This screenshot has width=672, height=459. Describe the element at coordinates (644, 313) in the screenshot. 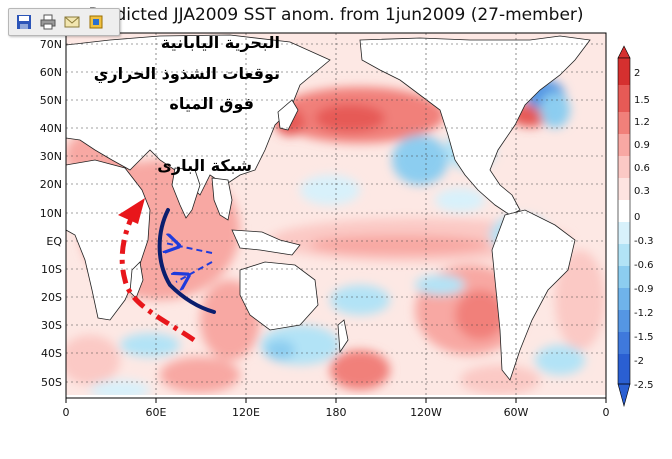

I see `colorbar-label: -1.2` at that location.